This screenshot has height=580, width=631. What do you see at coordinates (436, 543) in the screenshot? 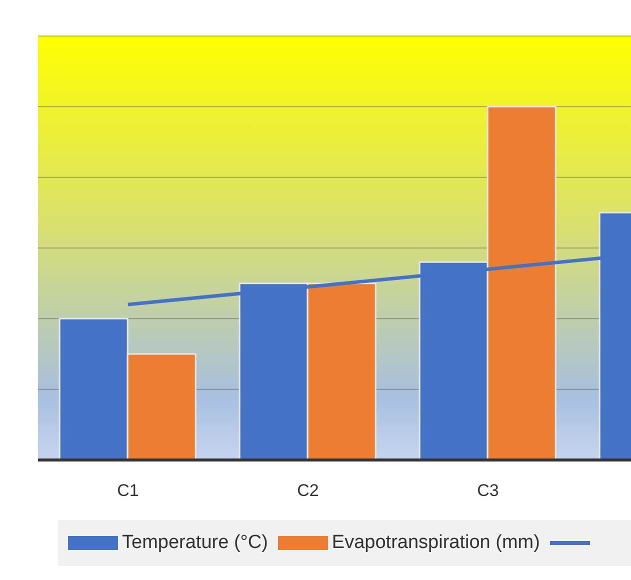
I see `legend-label: Evapotranspiration (mm)` at bounding box center [436, 543].